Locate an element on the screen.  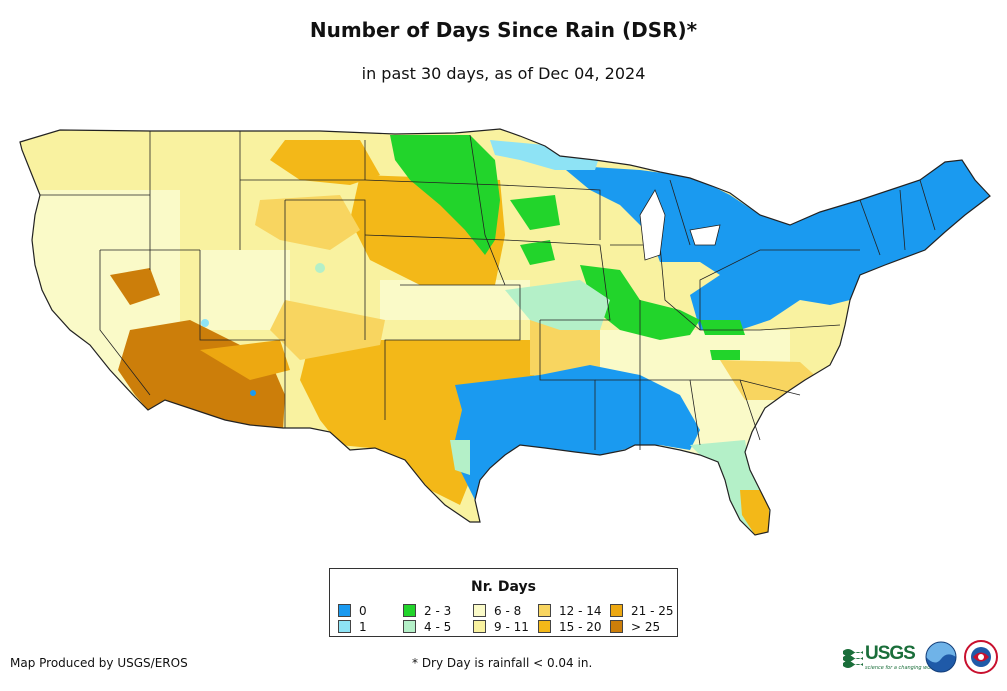
legend-item: 15 - 20 is located at coordinates (570, 627).